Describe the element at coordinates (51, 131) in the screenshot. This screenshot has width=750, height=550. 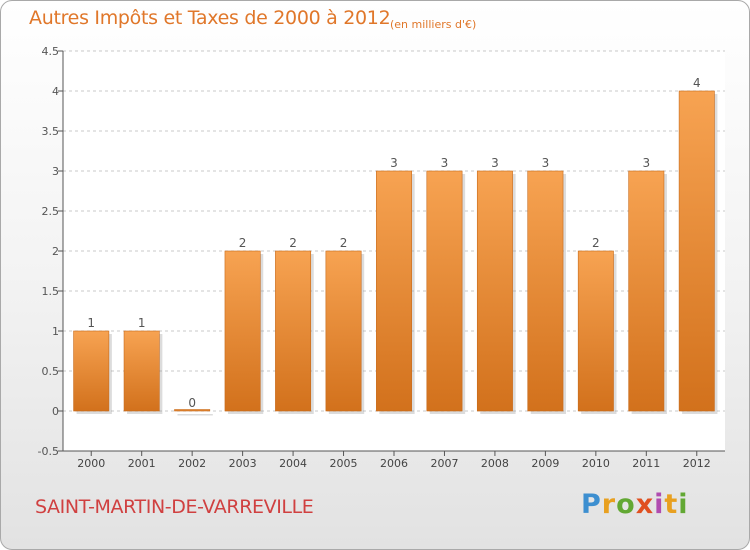
I see `y-tick-label: 3.5` at that location.